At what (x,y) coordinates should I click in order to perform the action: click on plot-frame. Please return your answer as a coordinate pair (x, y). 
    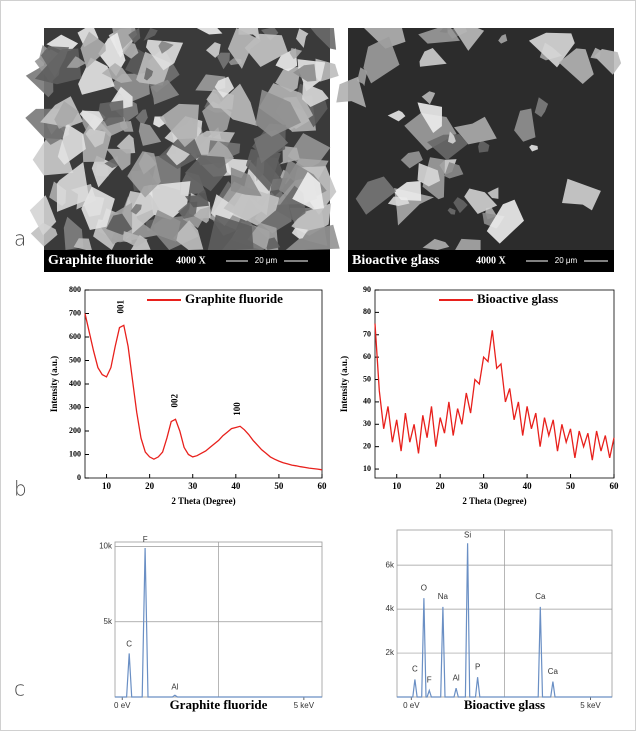
    Looking at the image, I should click on (494, 384).